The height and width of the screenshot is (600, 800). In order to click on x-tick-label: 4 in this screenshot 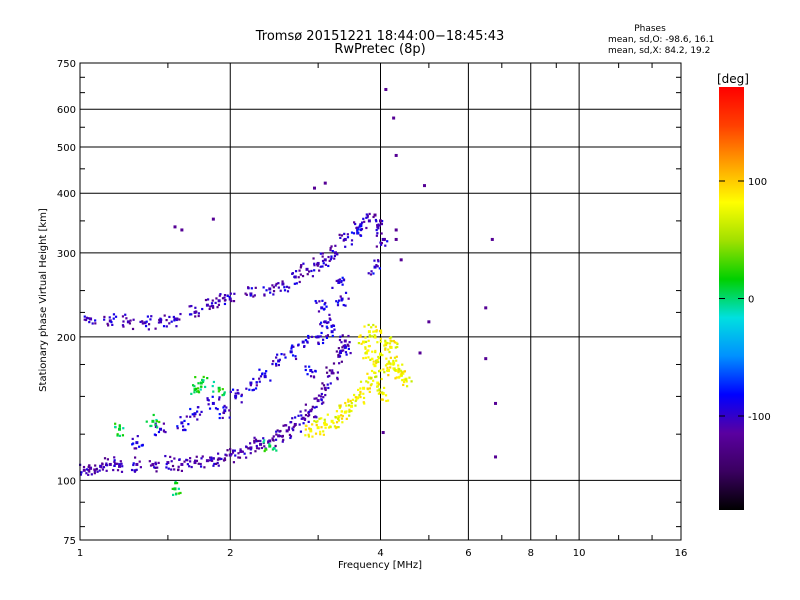, I will do `click(380, 553)`.